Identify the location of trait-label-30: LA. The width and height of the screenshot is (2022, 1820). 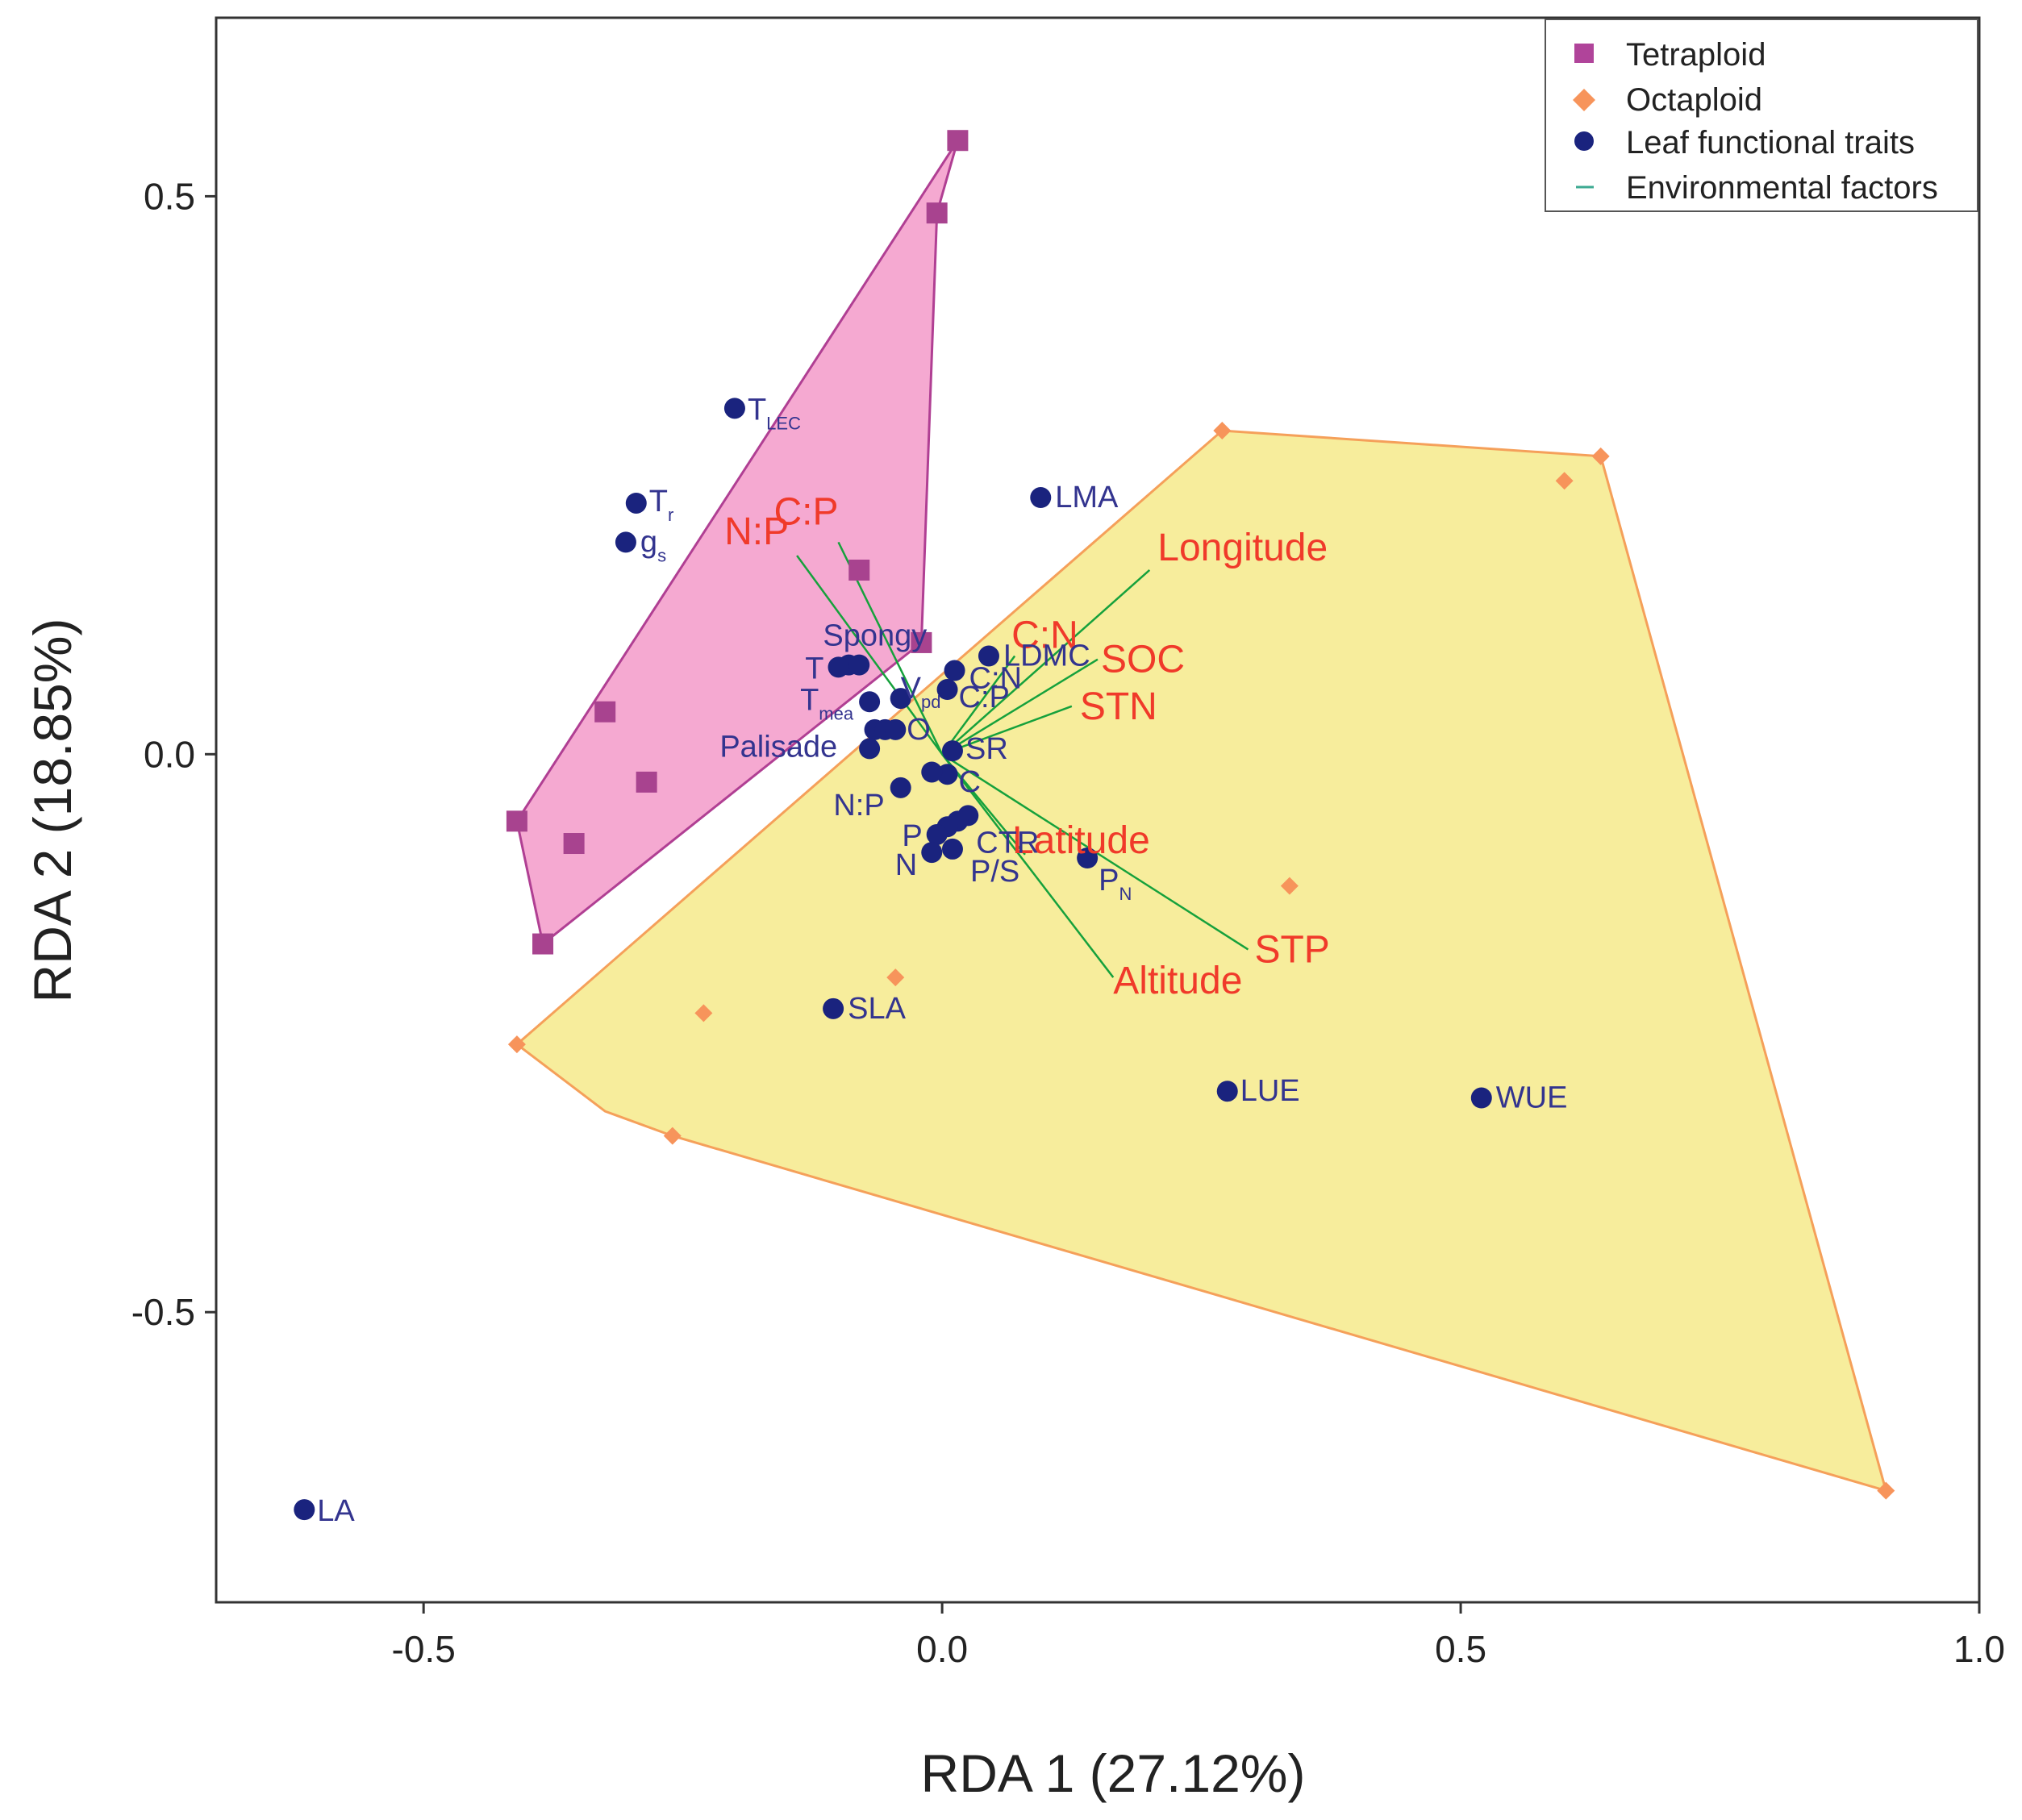
(336, 1511).